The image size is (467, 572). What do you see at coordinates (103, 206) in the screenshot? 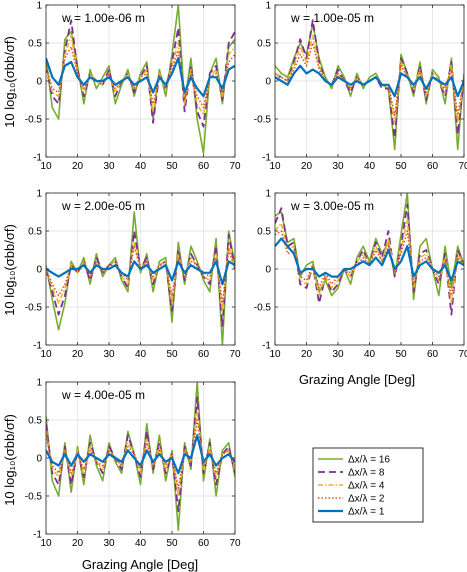
I see `panel-annotation: w = 2.00e-05 m` at bounding box center [103, 206].